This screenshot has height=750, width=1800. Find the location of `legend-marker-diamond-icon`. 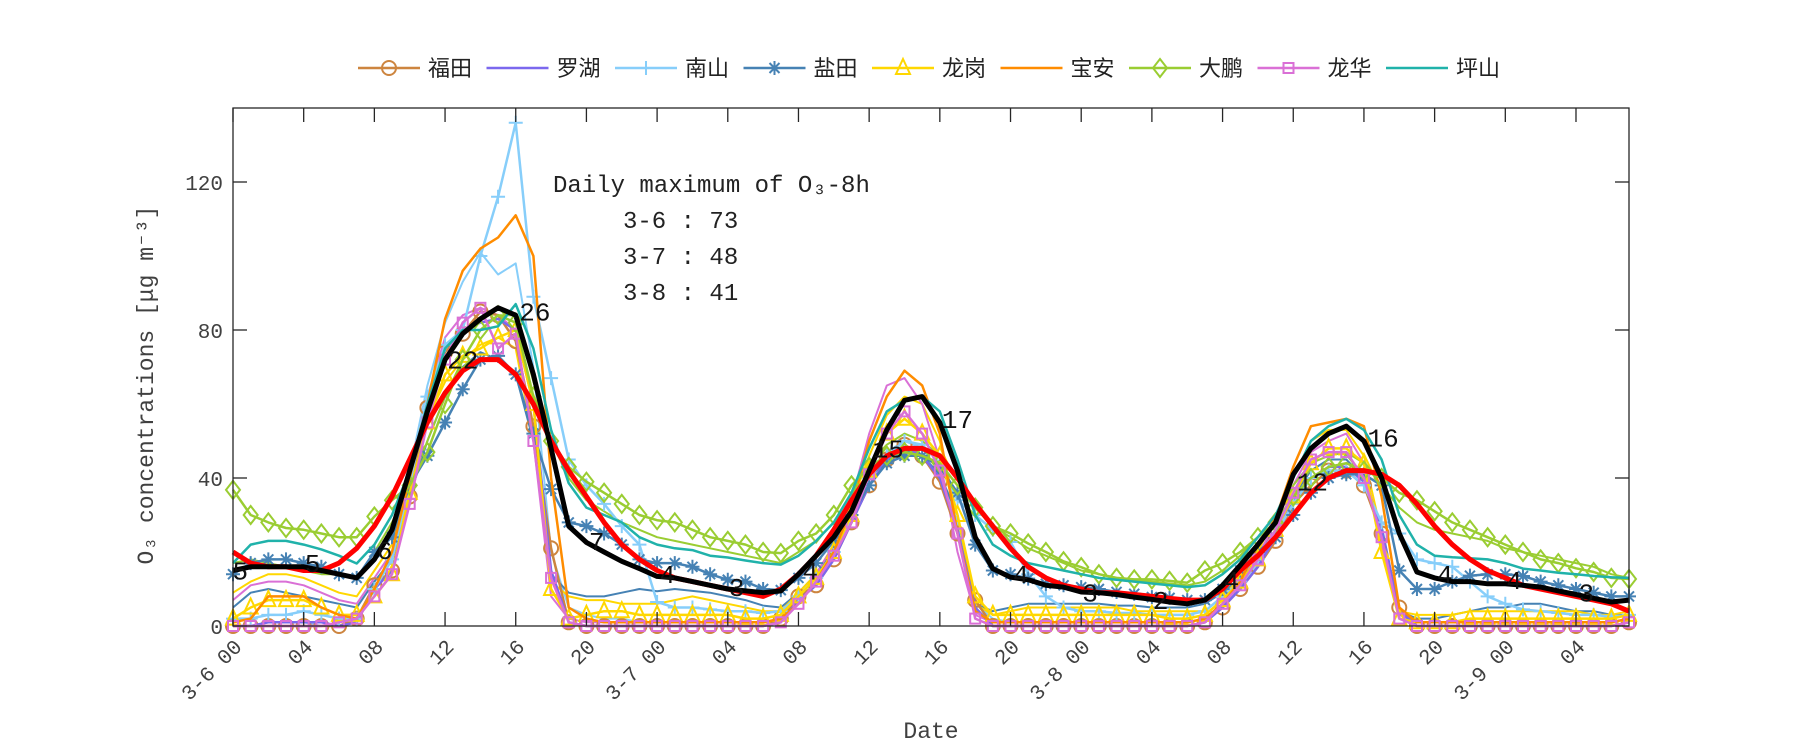

legend-marker-diamond-icon is located at coordinates (1160, 68).